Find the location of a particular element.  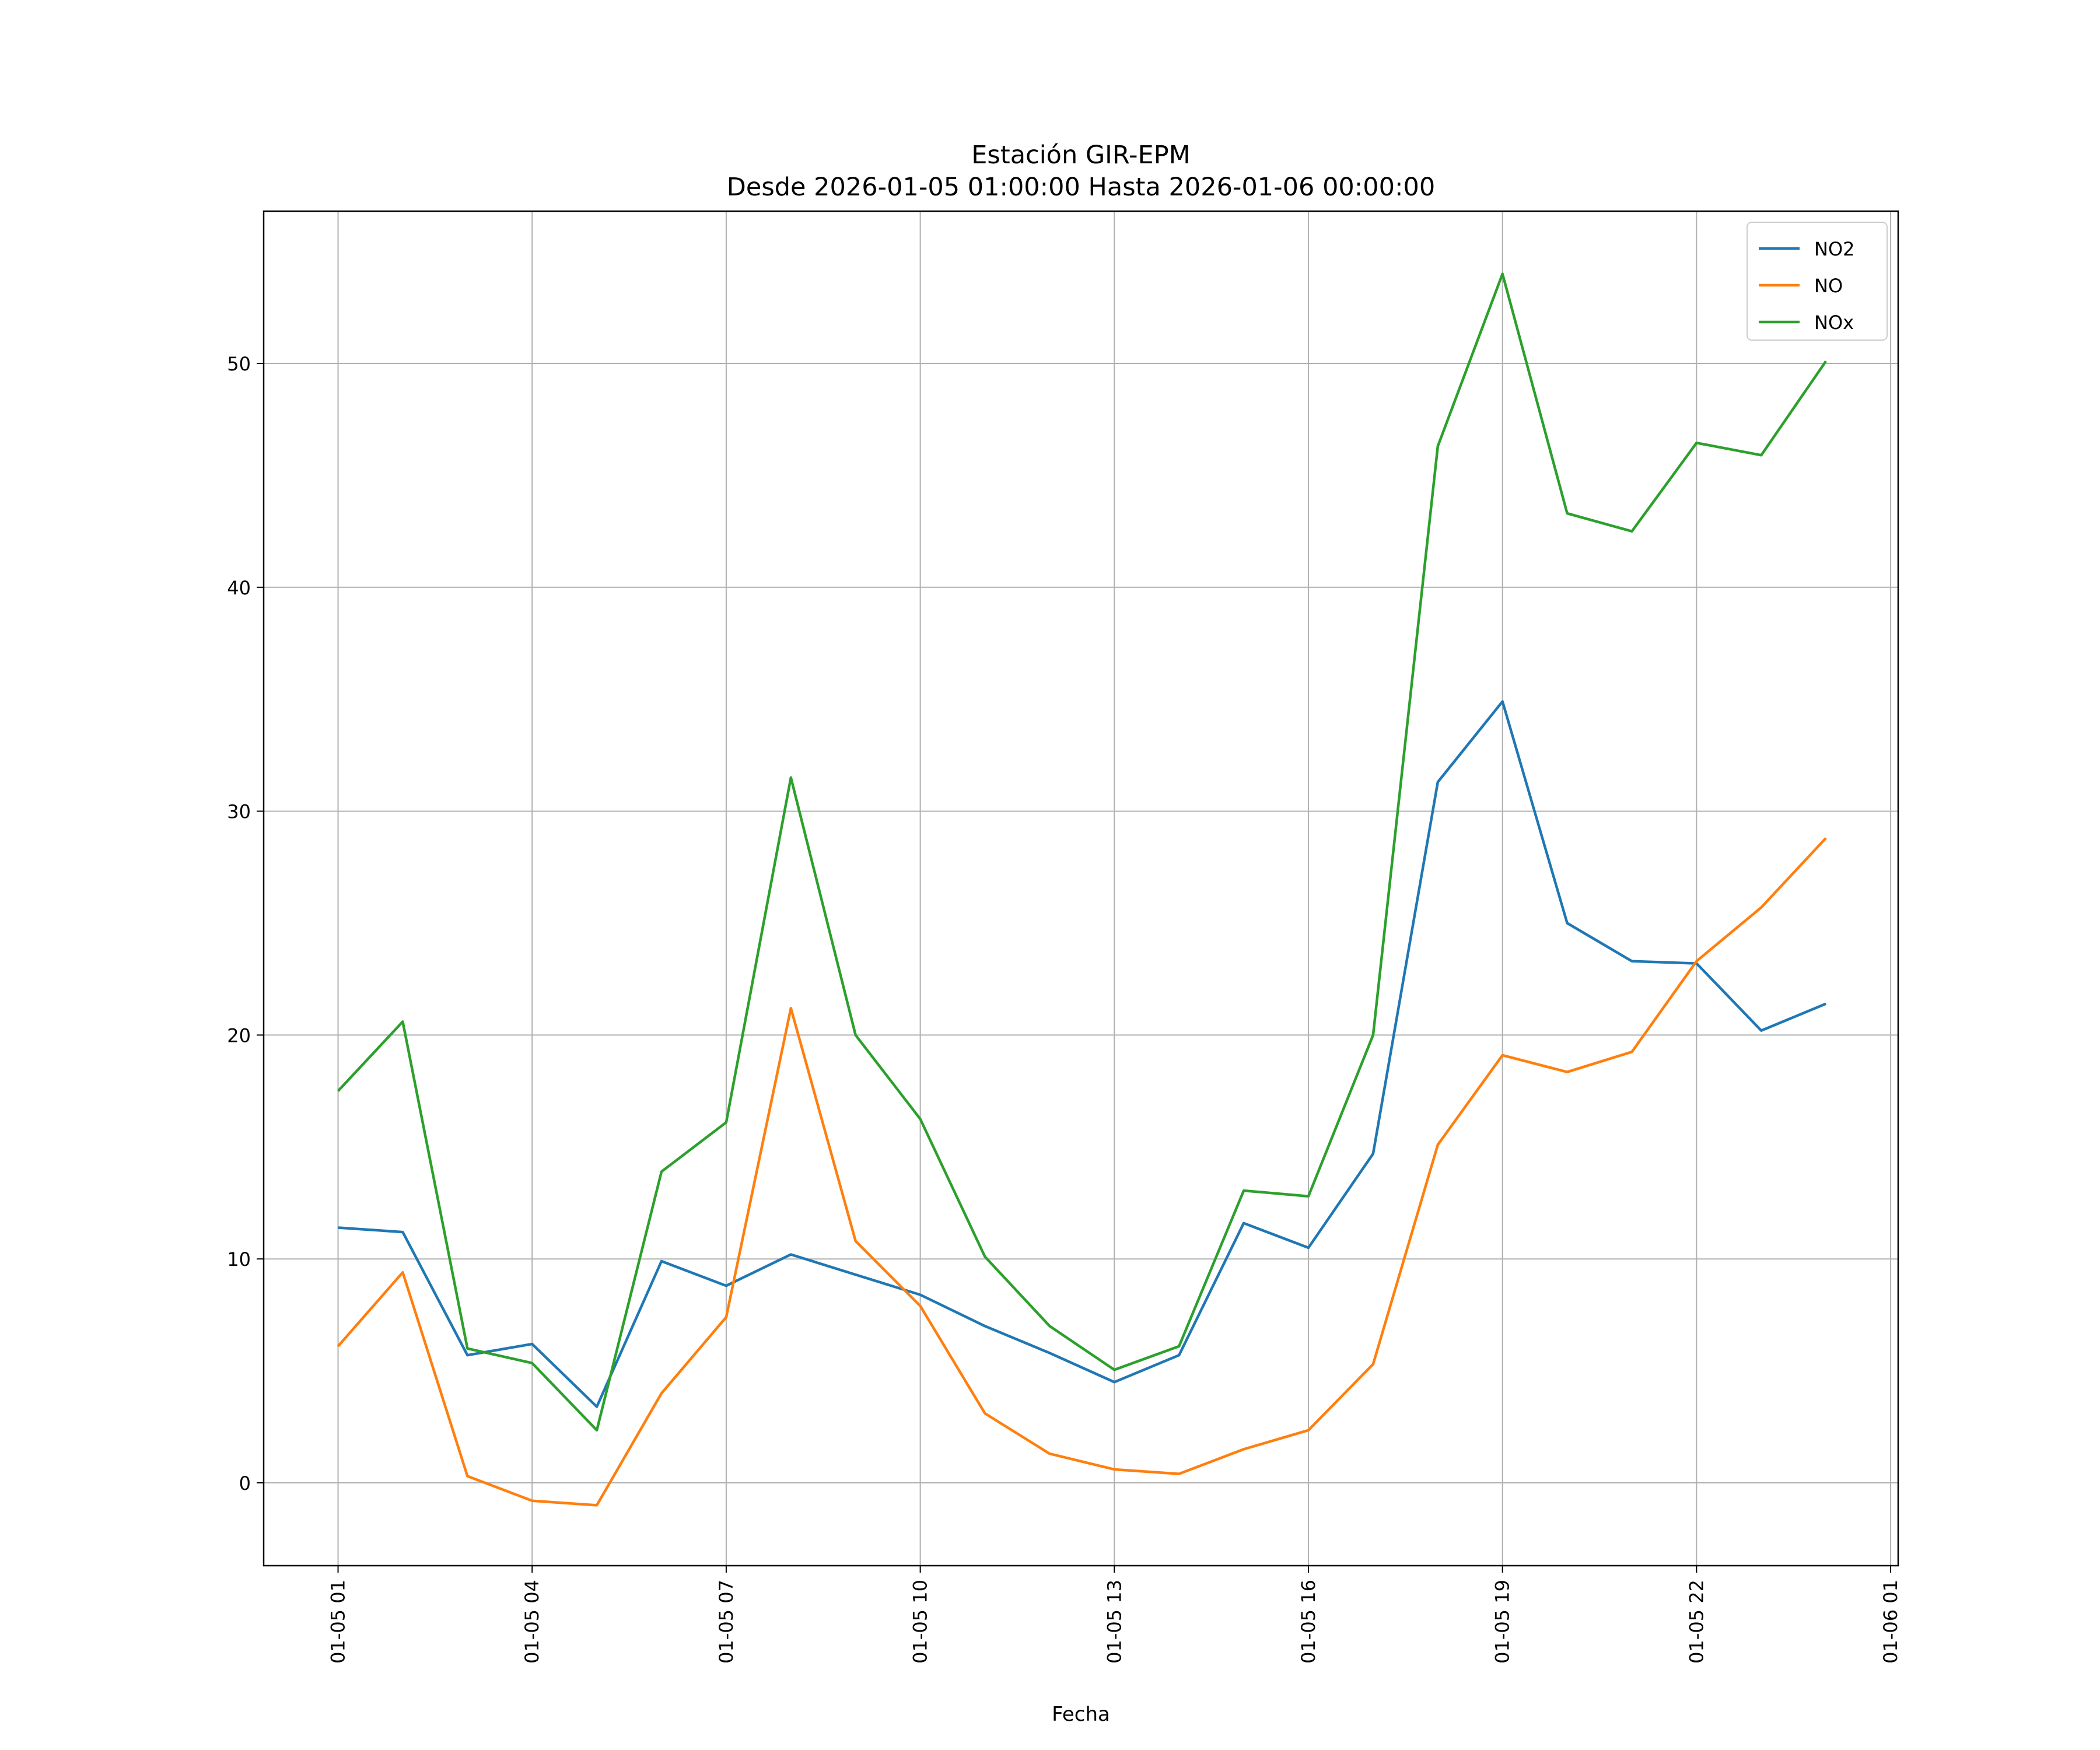

y-axis: 0 10 20 30 40 50 is located at coordinates (245, 923).